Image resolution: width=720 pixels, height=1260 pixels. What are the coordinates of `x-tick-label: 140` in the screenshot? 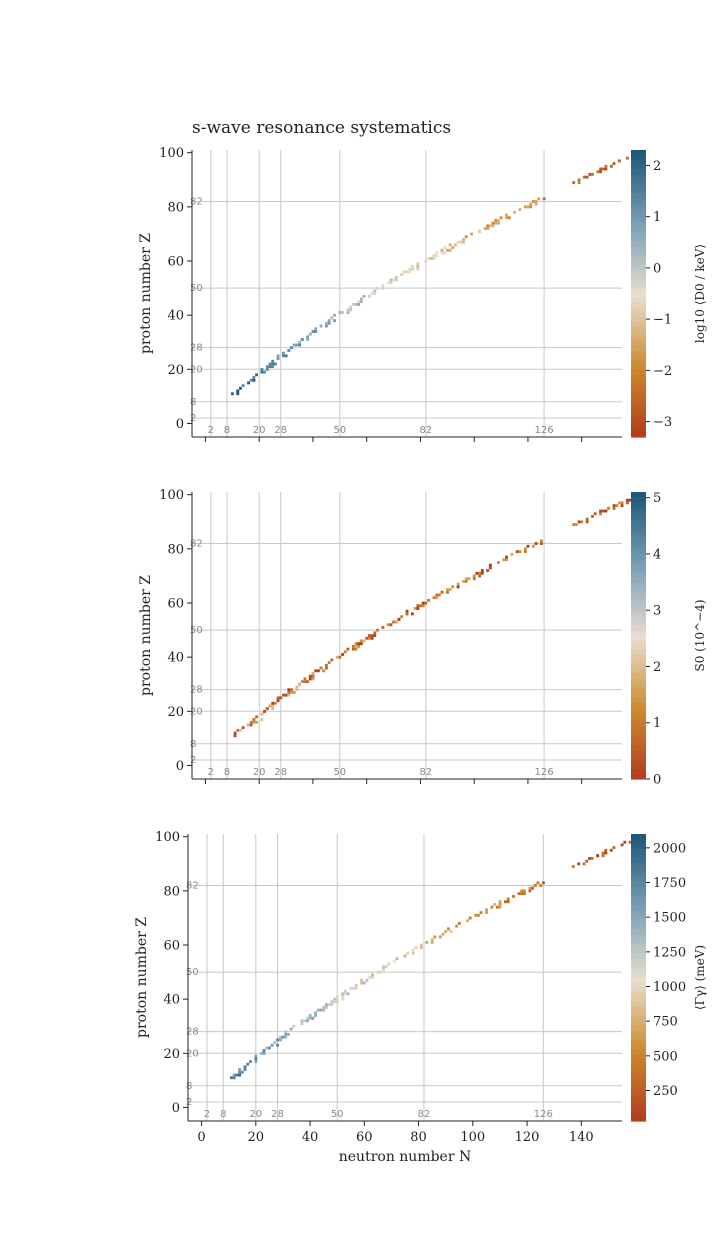 It's located at (581, 1137).